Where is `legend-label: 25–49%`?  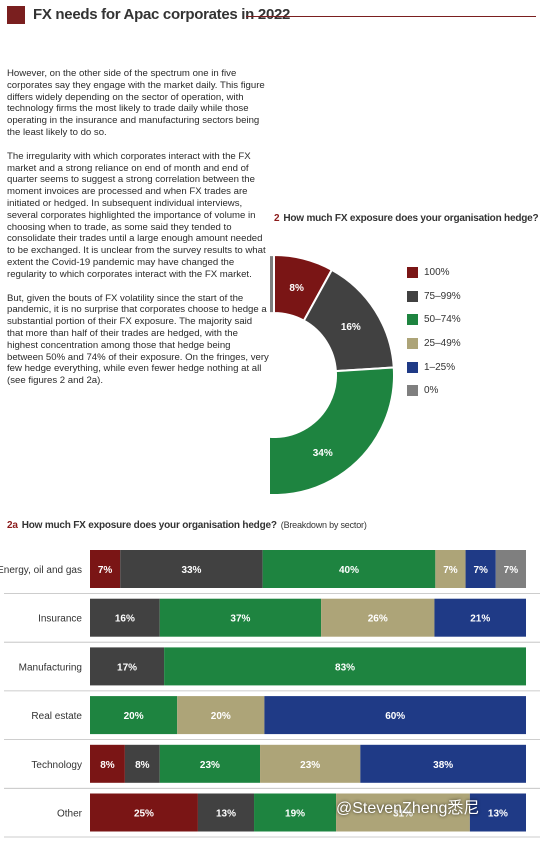 legend-label: 25–49% is located at coordinates (442, 344).